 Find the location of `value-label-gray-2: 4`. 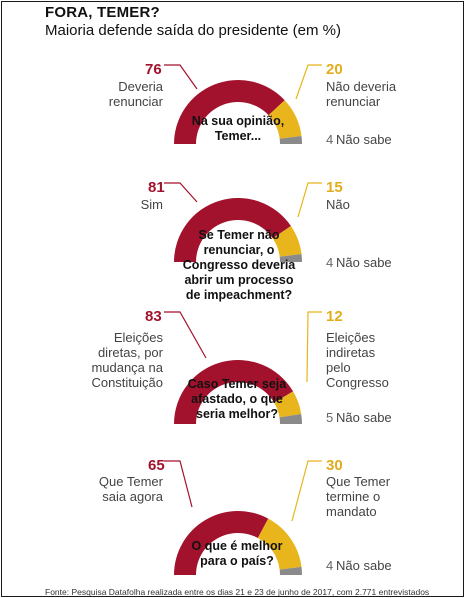

value-label-gray-2: 4 is located at coordinates (330, 262).